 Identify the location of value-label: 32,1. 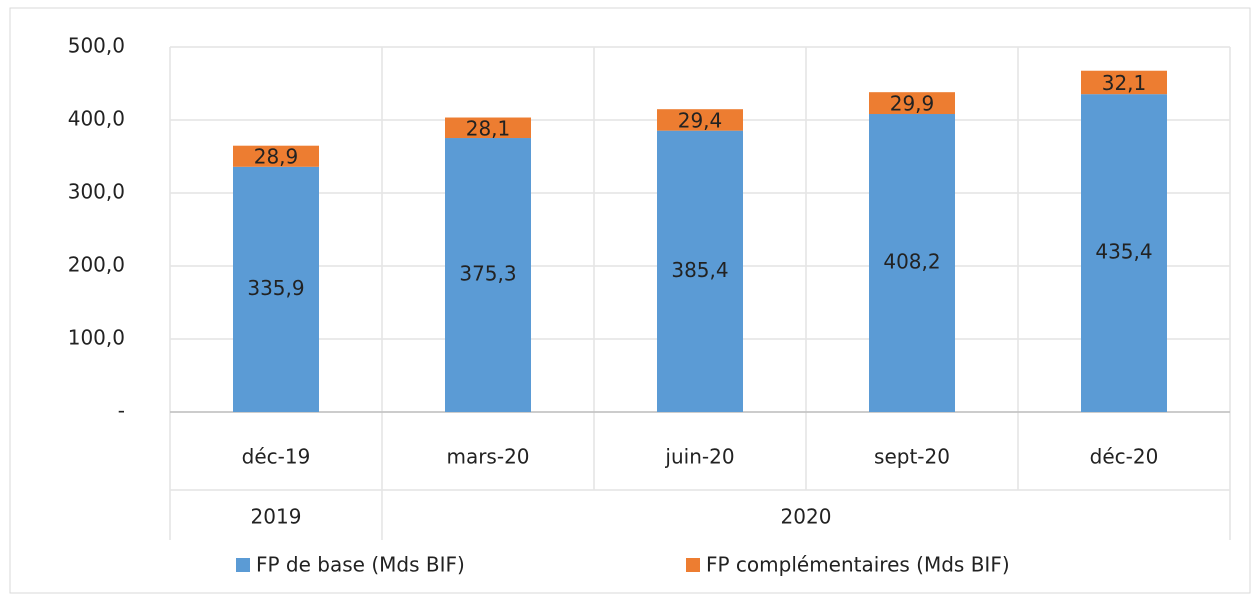
(1124, 83).